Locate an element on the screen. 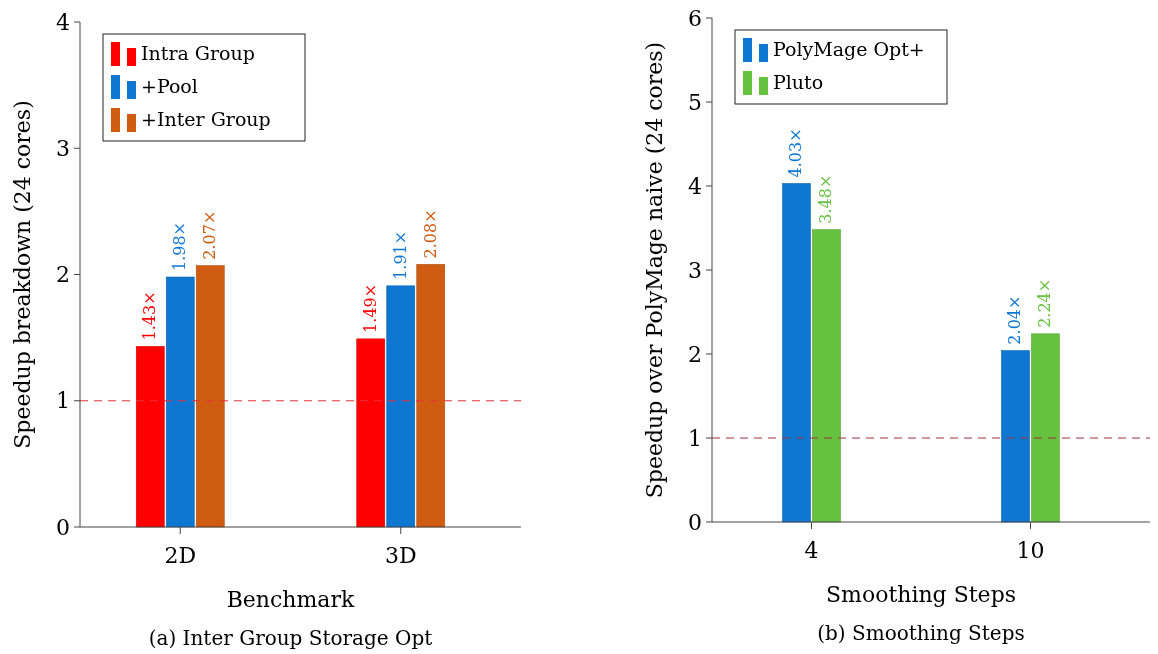  legend-label: +Inter Group is located at coordinates (206, 119).